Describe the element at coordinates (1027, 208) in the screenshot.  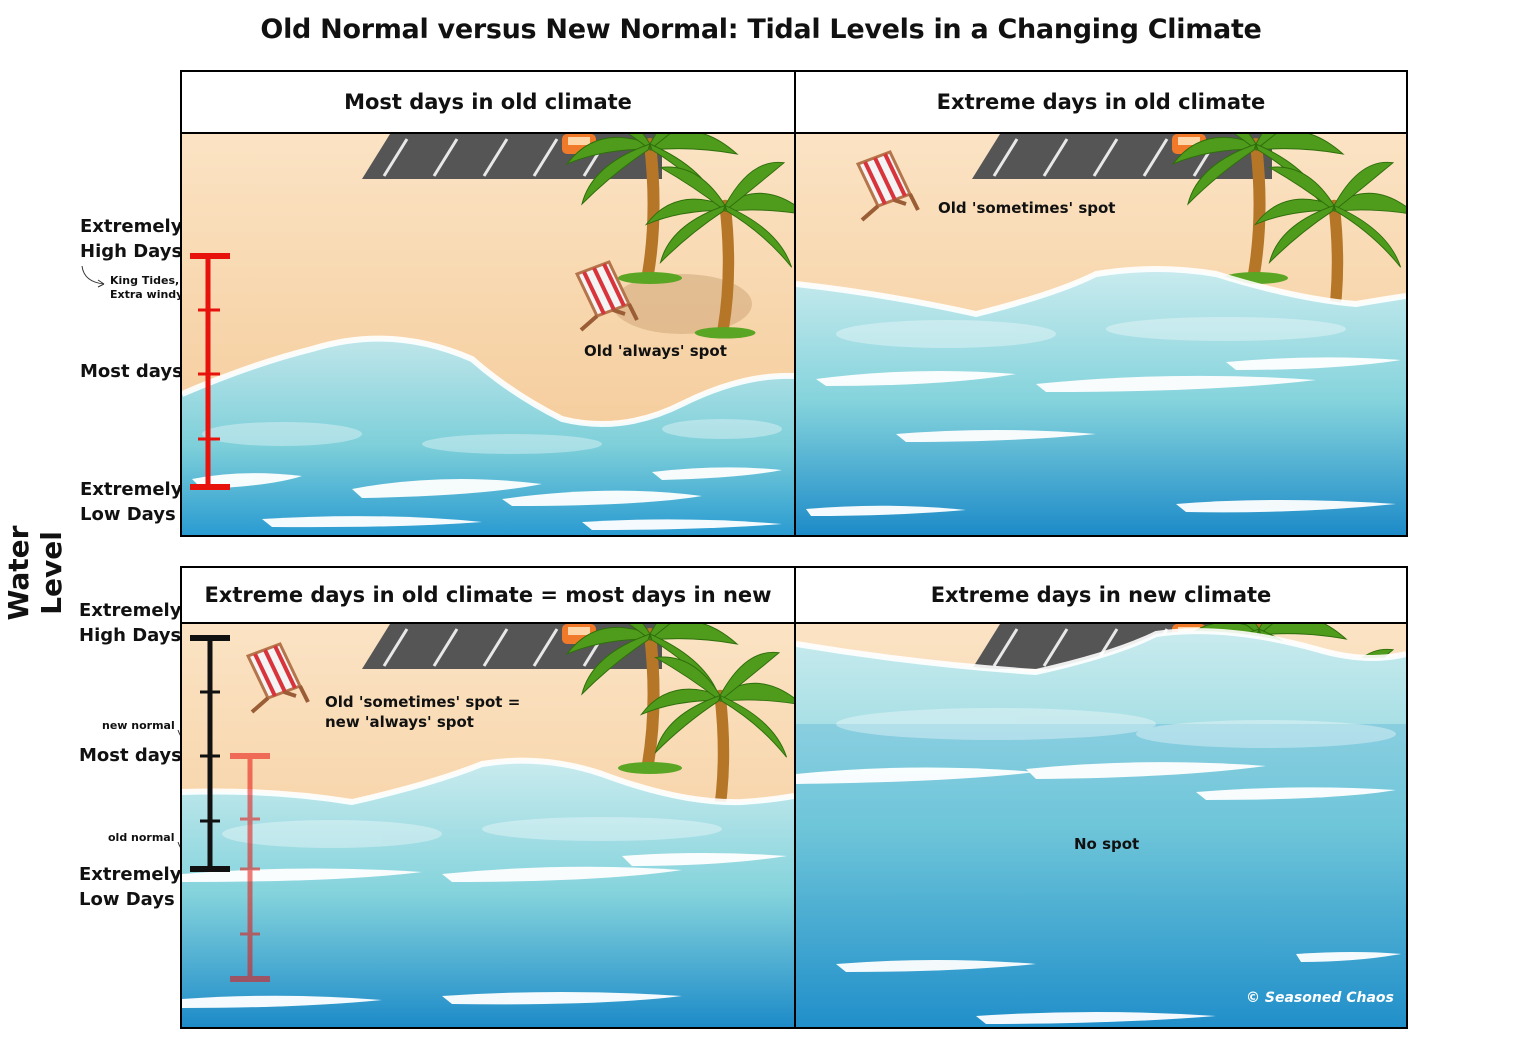
I see `panel-2-note: Old 'sometimes' spot` at that location.